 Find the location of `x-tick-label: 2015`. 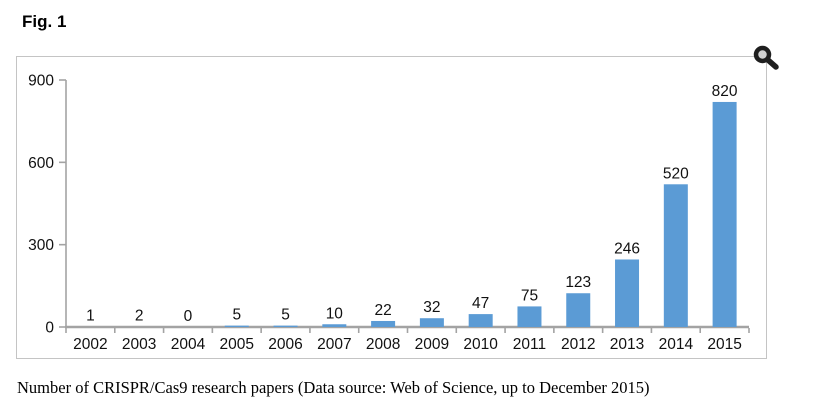

x-tick-label: 2015 is located at coordinates (724, 344).